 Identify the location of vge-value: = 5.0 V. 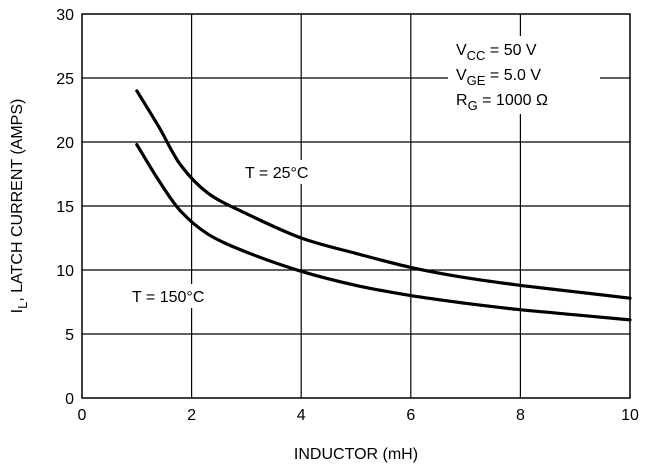
(513, 75).